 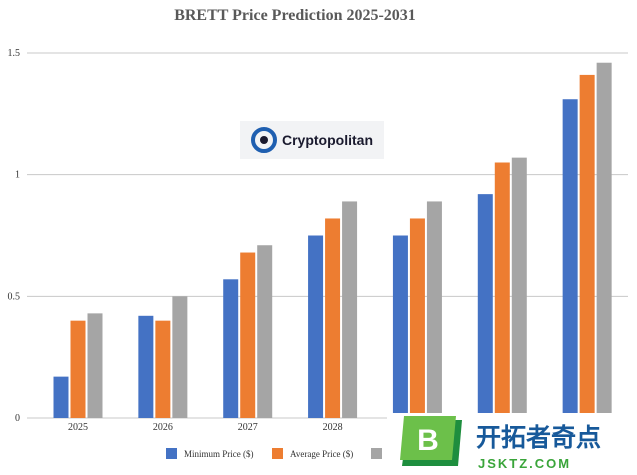 I want to click on logo-ring, so click(x=264, y=140).